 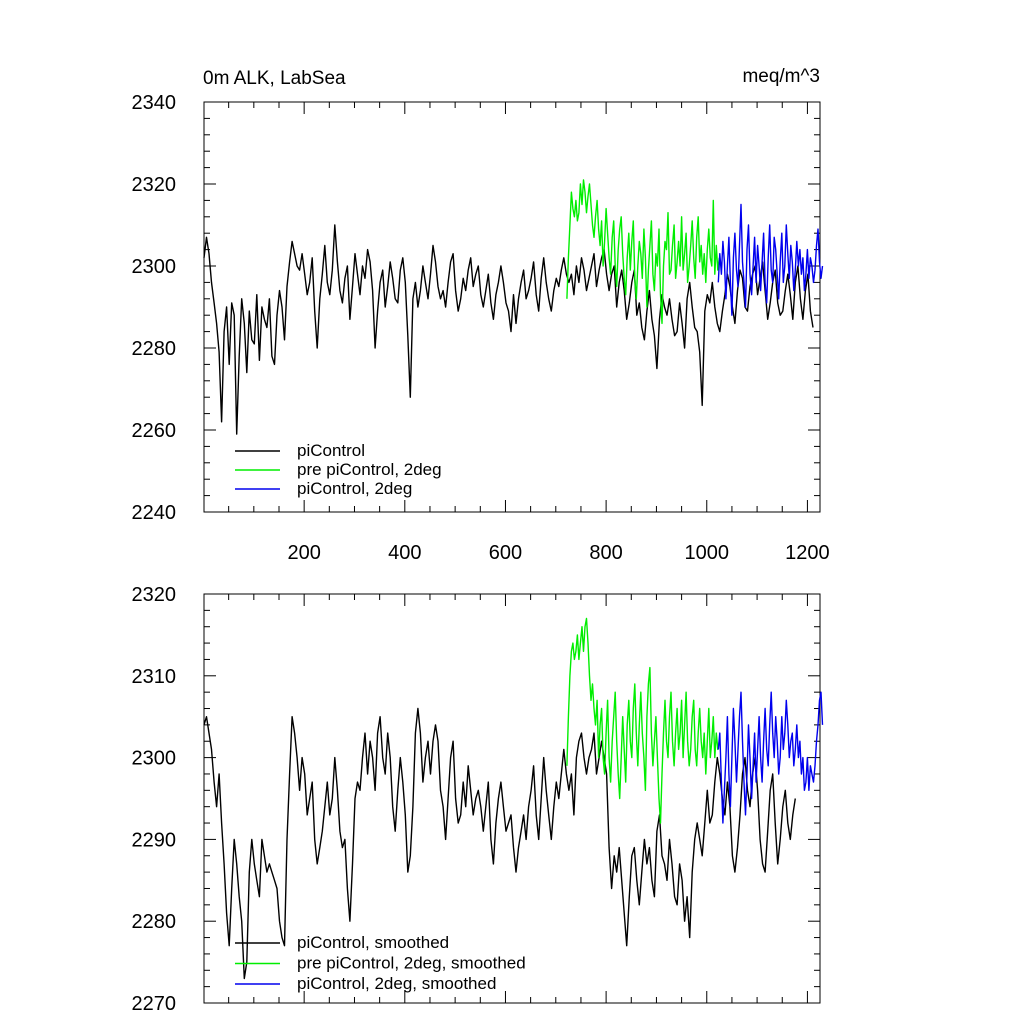 What do you see at coordinates (154, 513) in the screenshot?
I see `top-y-tick-label: 2240` at bounding box center [154, 513].